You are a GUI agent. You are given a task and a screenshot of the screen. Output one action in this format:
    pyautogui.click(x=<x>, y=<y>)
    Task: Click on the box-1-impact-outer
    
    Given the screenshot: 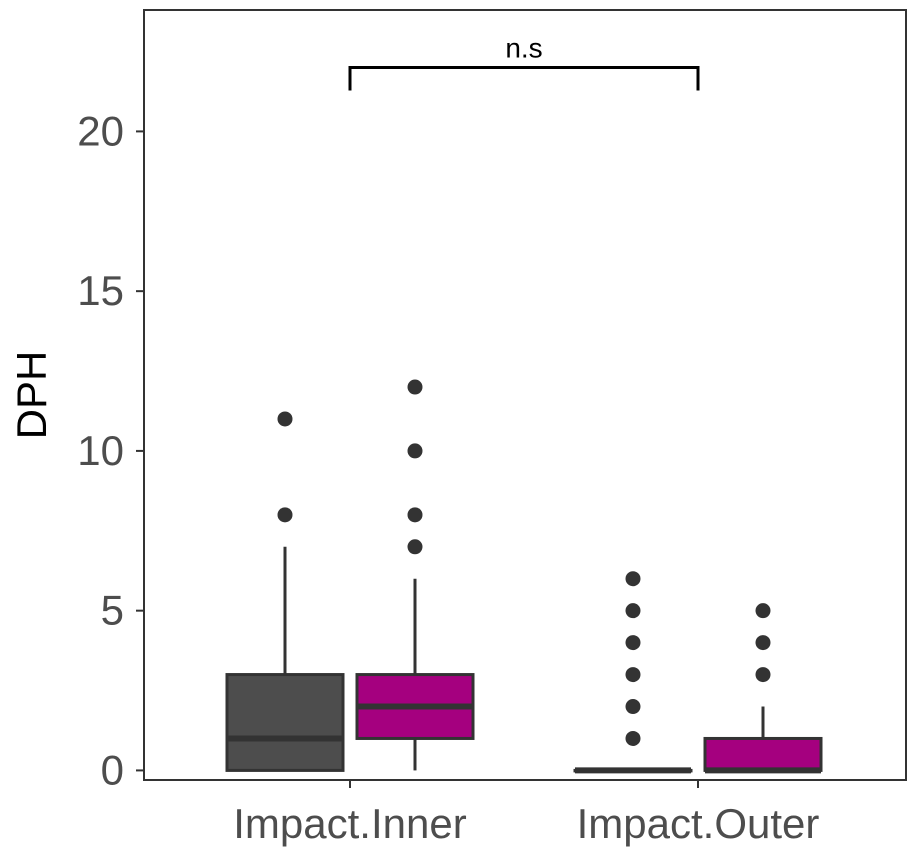 What is the action you would take?
    pyautogui.click(x=633, y=672)
    